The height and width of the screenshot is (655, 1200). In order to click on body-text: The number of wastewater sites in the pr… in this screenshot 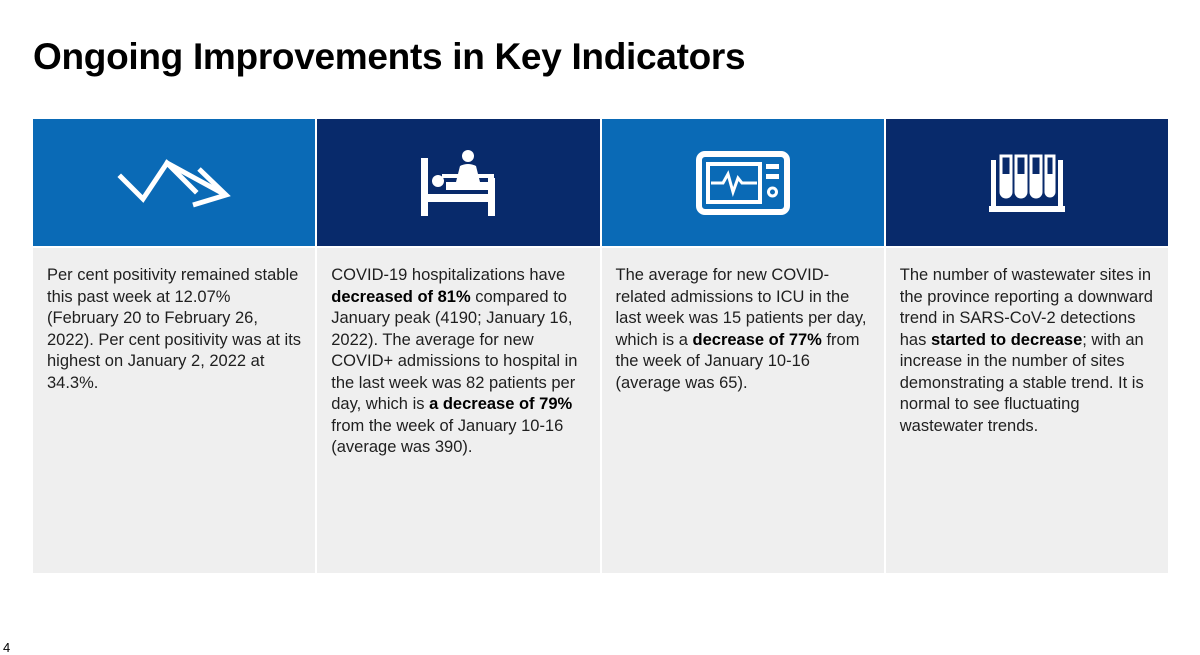, I will do `click(1026, 307)`.